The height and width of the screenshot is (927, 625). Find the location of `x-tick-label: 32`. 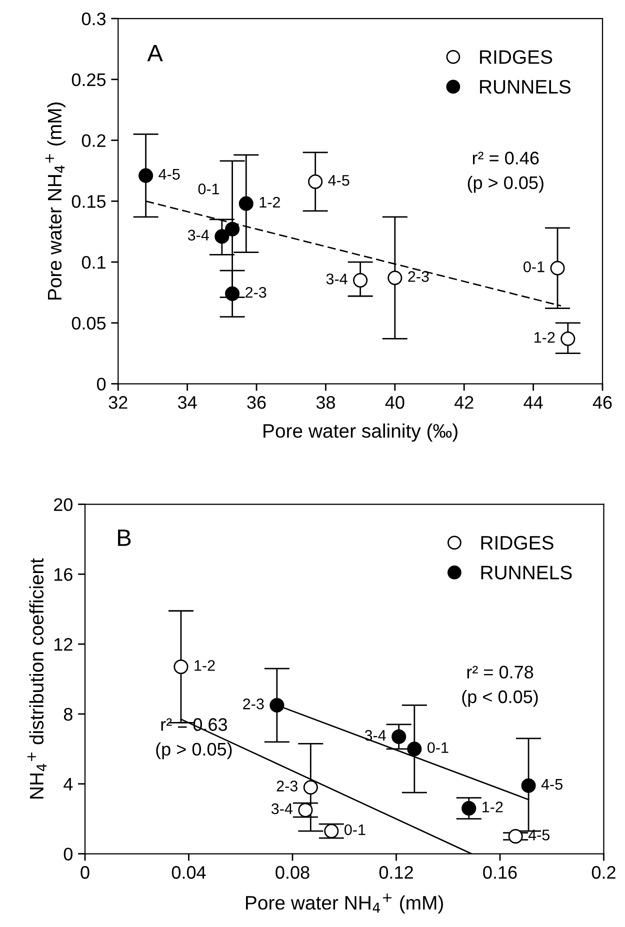

x-tick-label: 32 is located at coordinates (118, 402).